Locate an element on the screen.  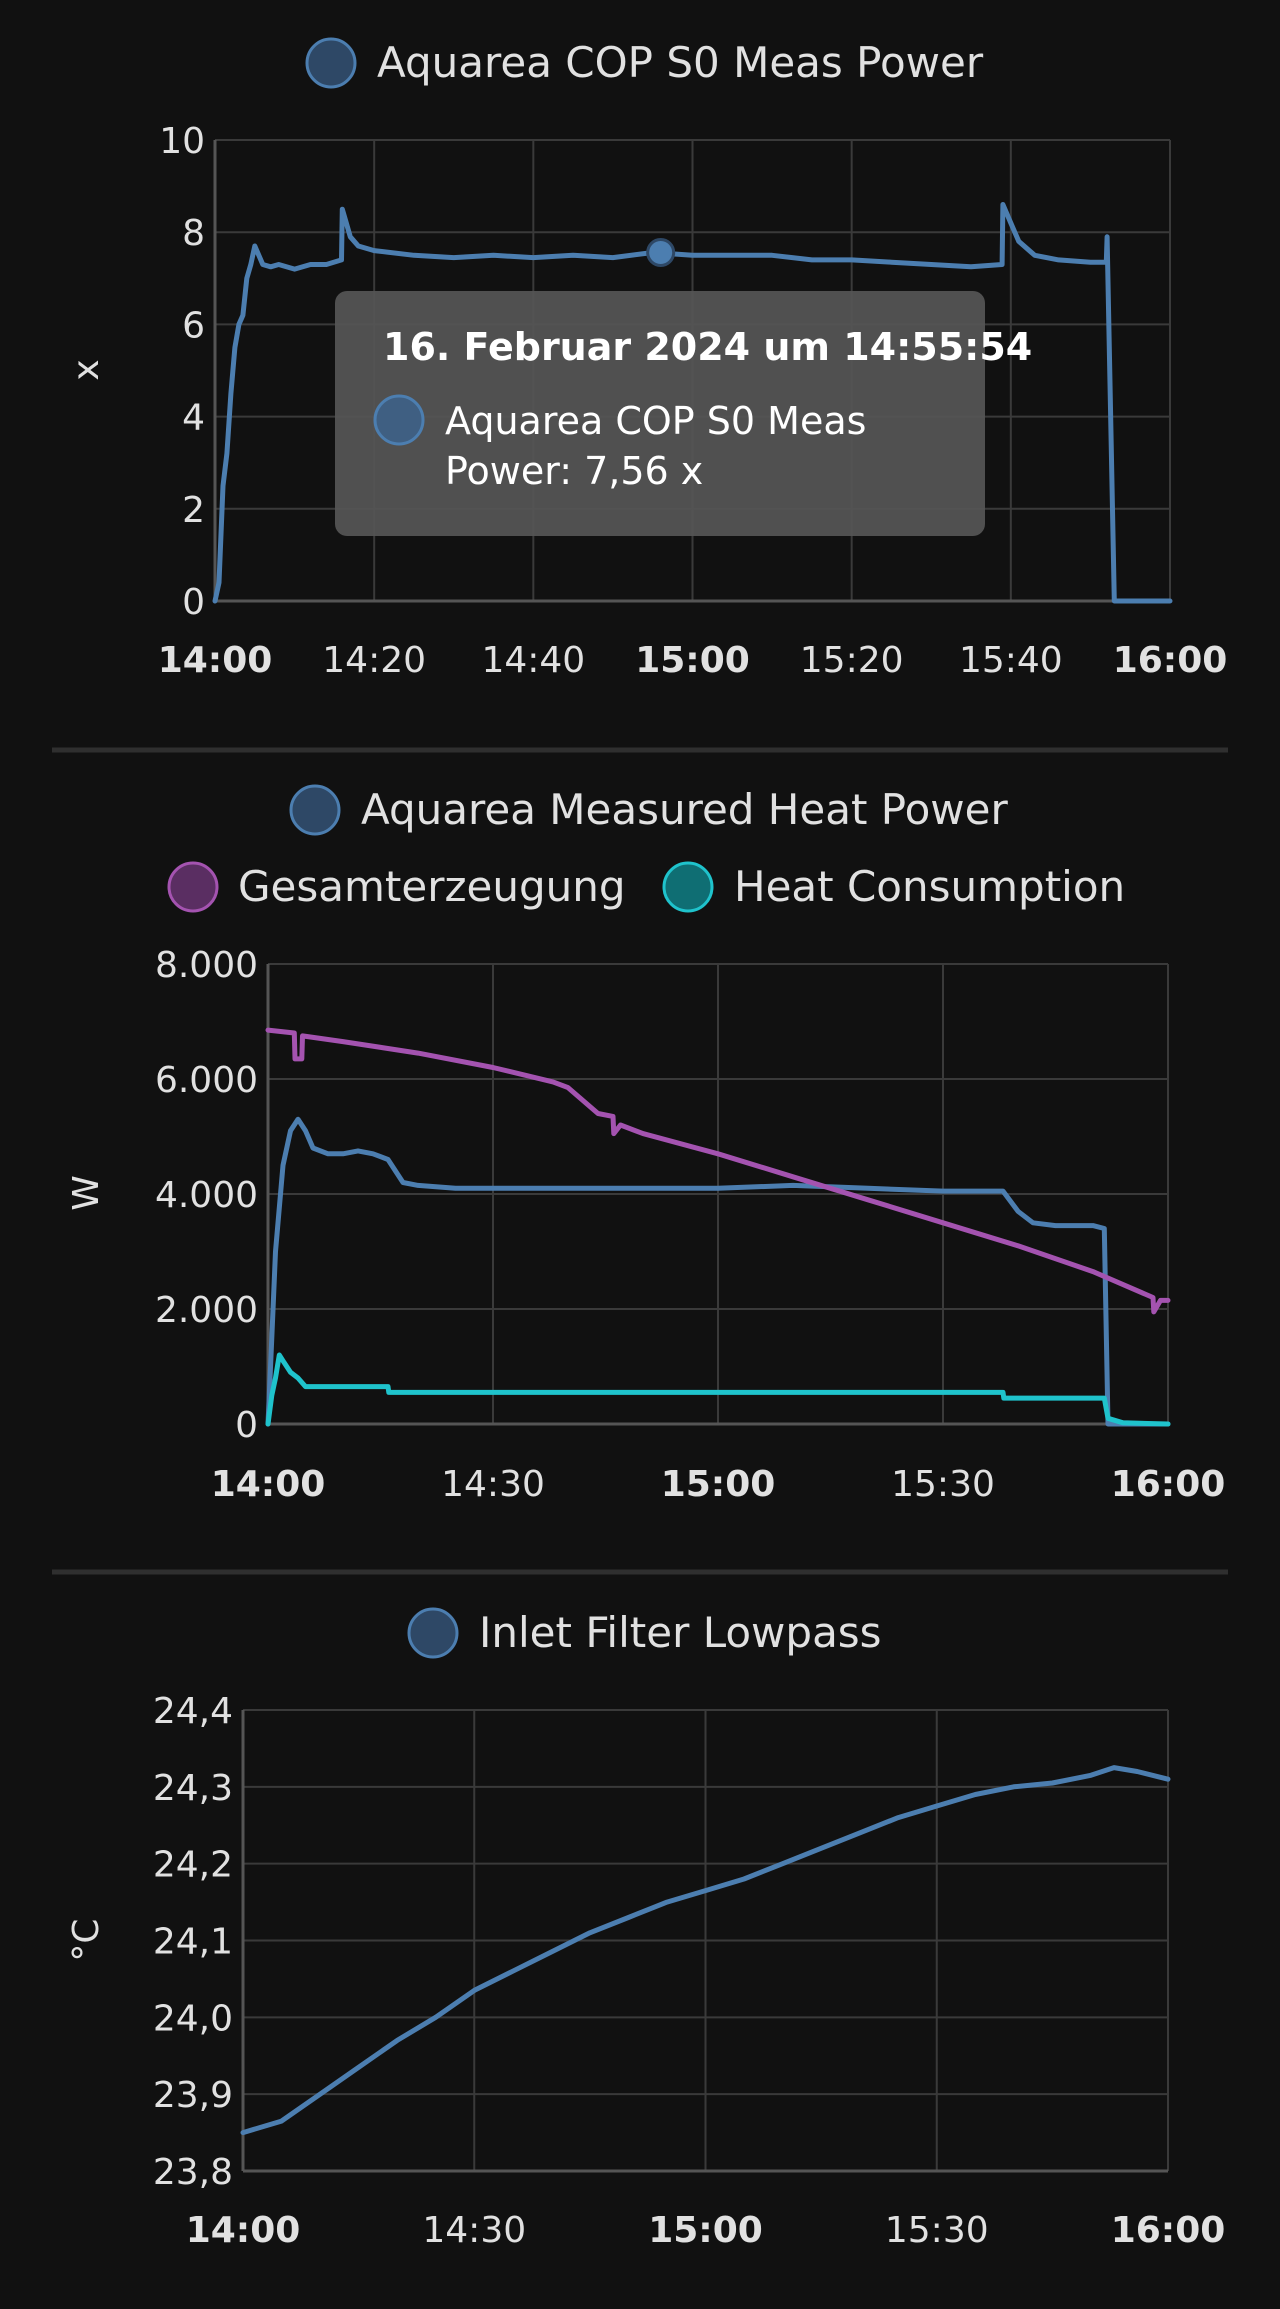
tooltip-title: 16. Februar 2024 um 14:55:54 is located at coordinates (707, 347).